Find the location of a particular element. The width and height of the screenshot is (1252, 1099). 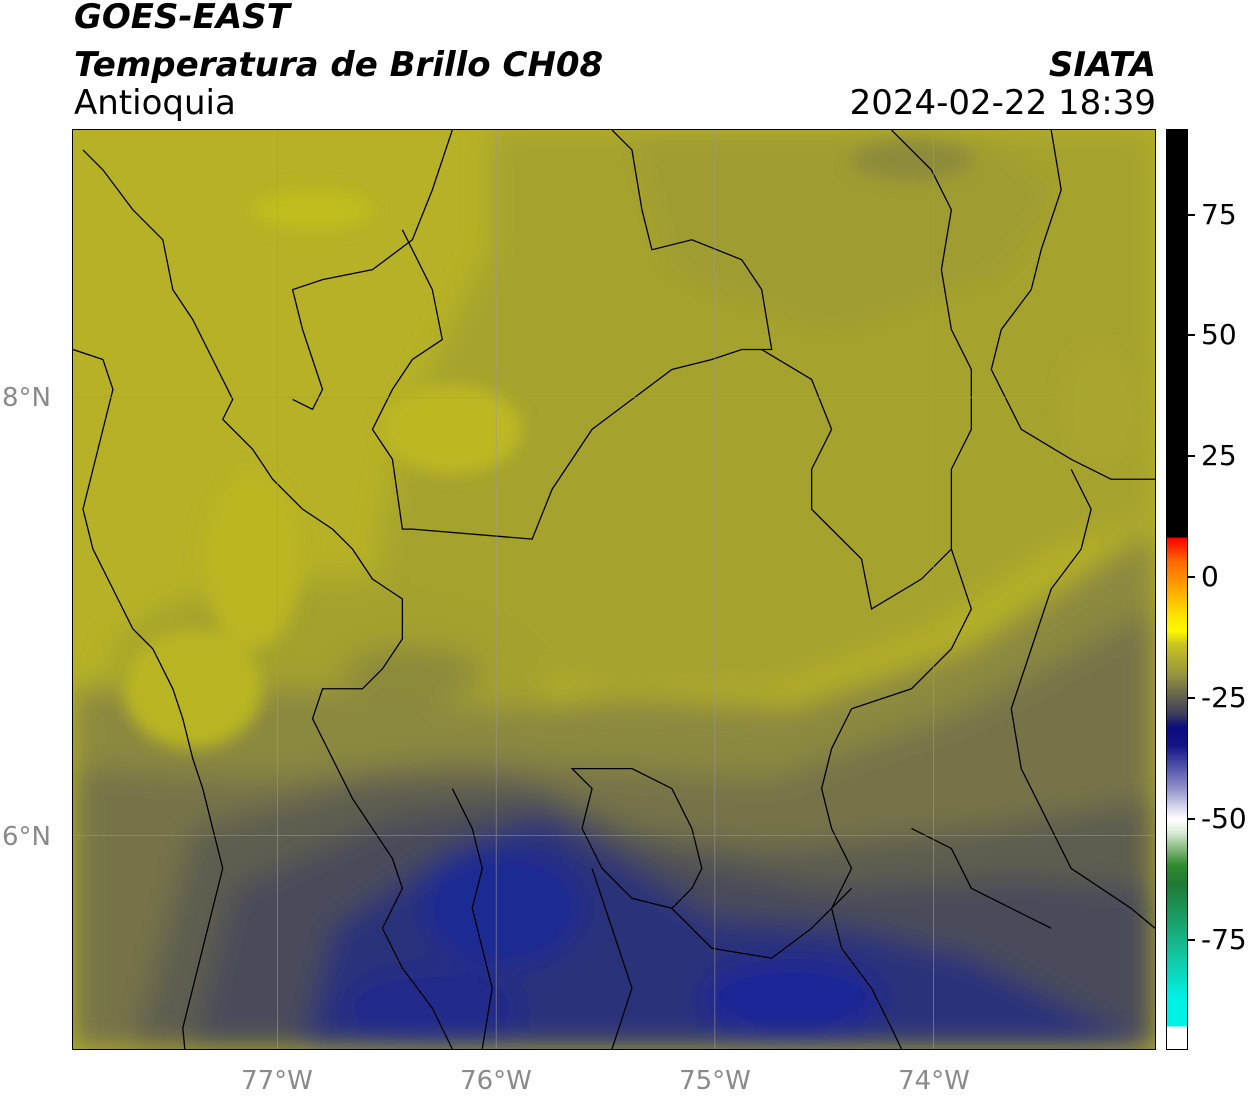

datetime-label: 2024-02-22 18:39 is located at coordinates (1002, 103).